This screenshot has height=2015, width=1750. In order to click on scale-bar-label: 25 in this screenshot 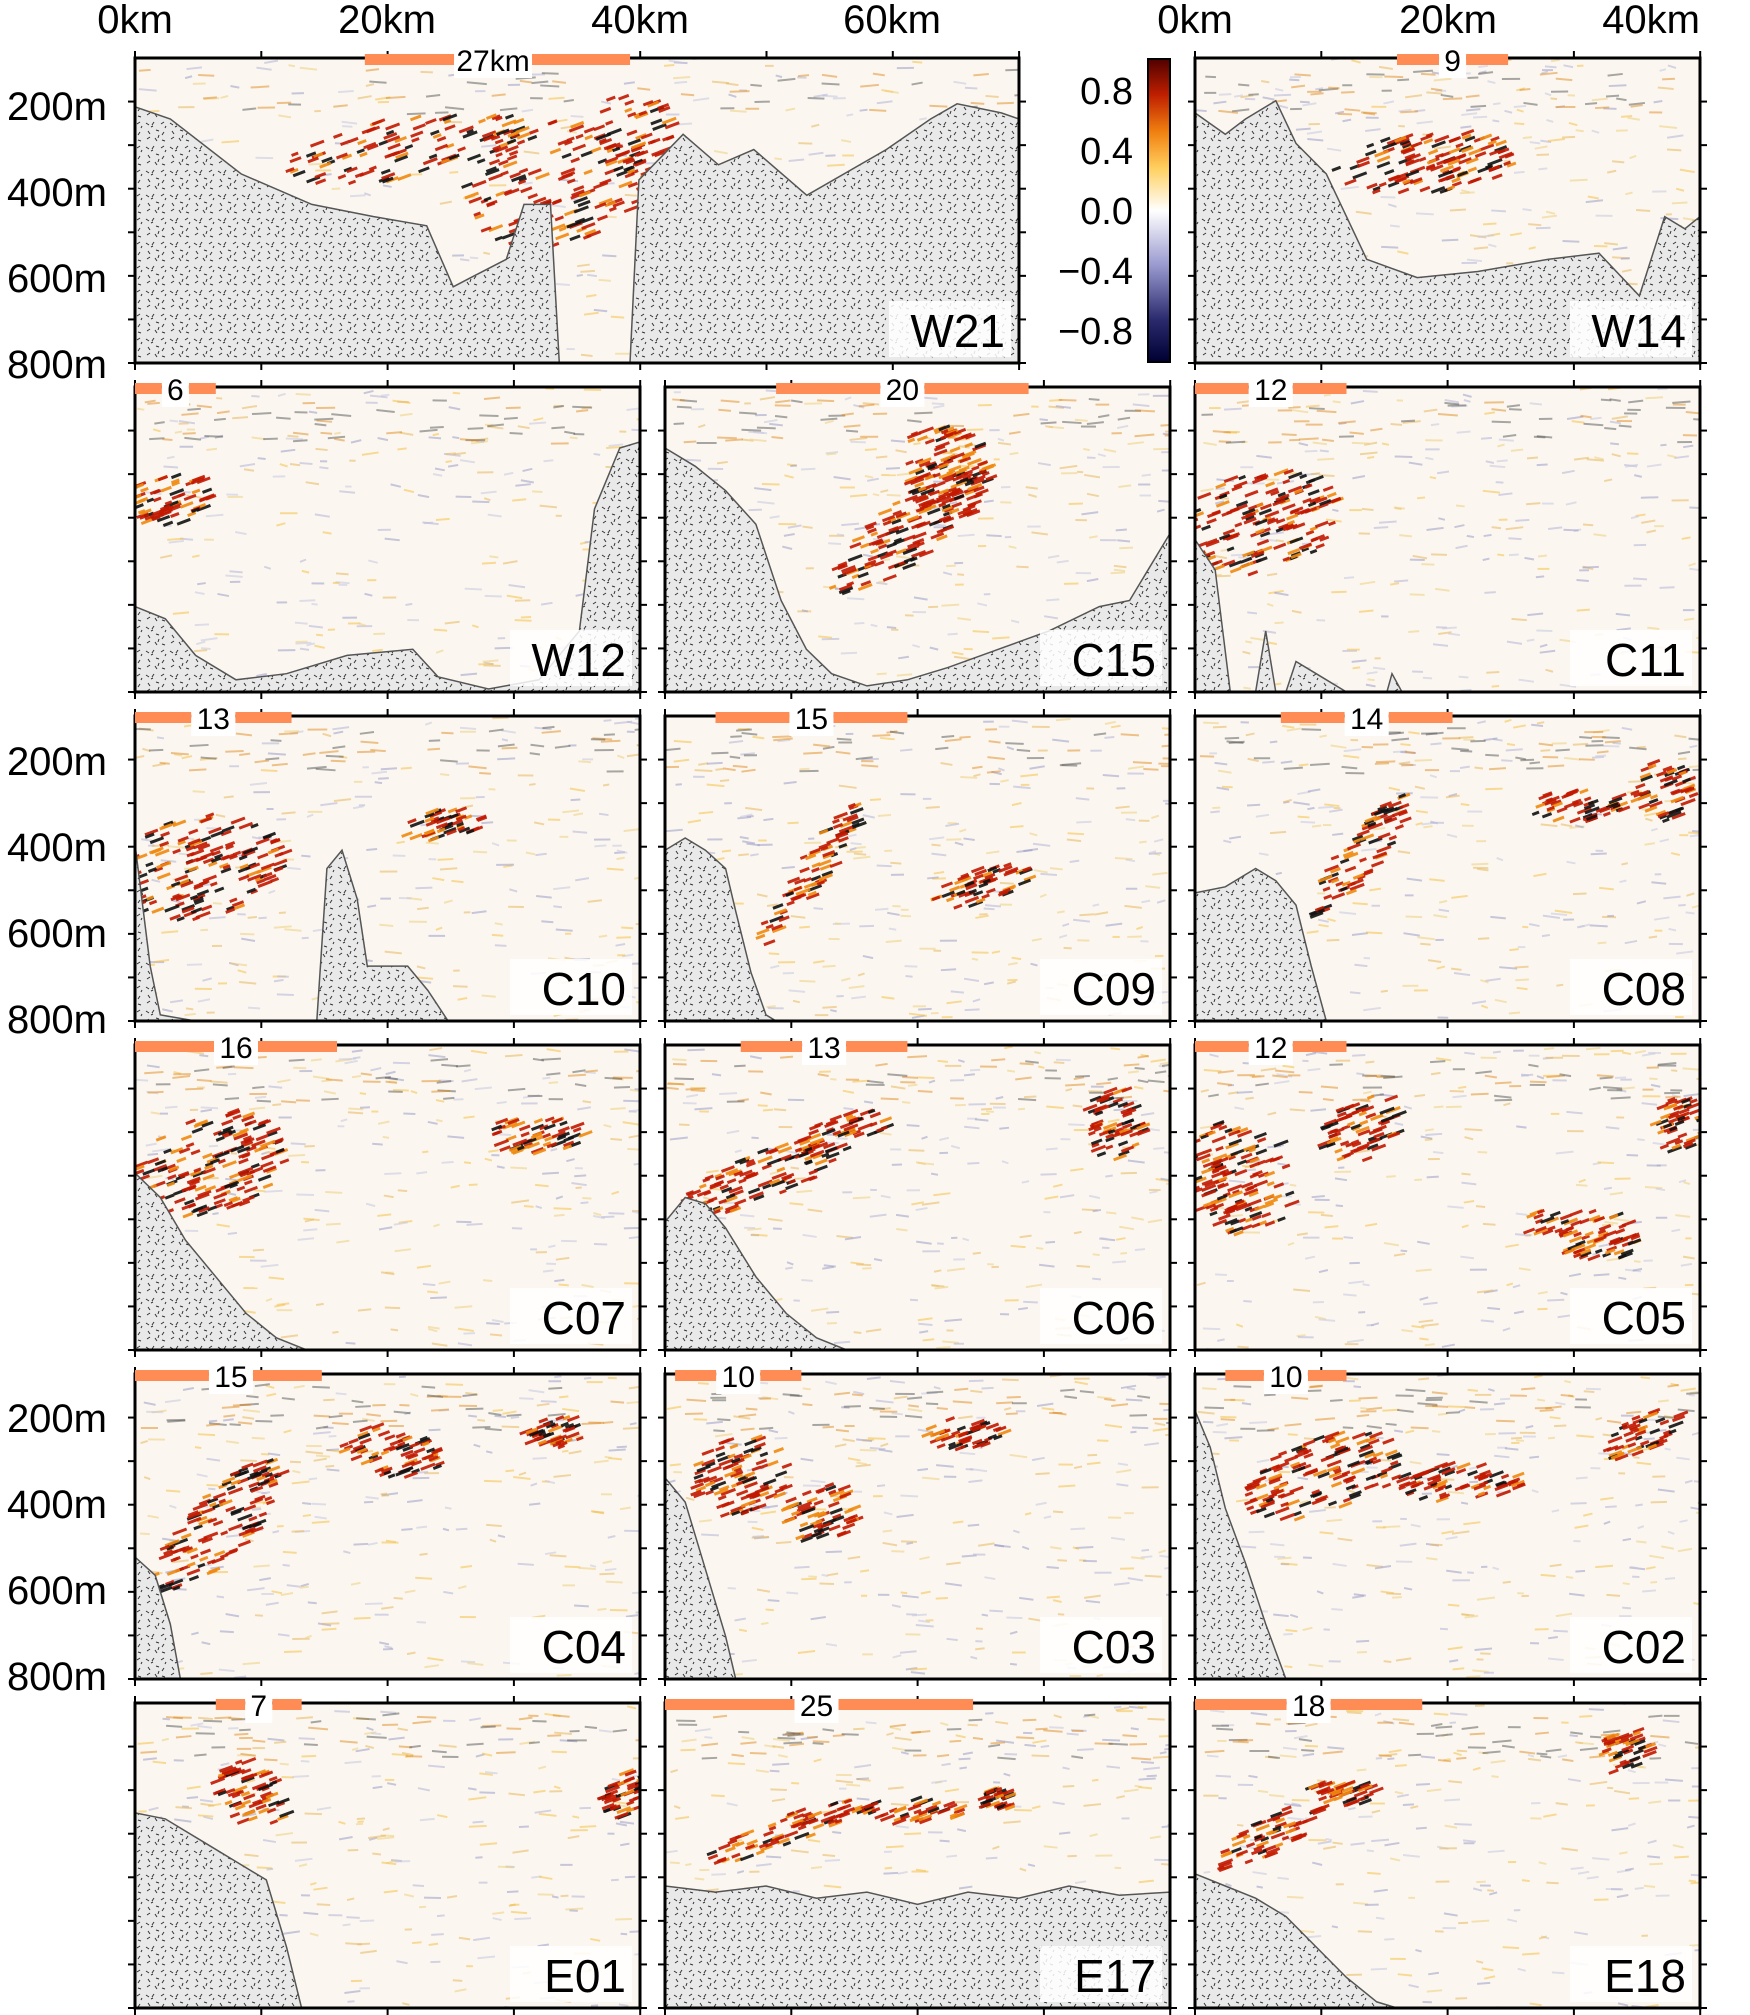, I will do `click(816, 1706)`.